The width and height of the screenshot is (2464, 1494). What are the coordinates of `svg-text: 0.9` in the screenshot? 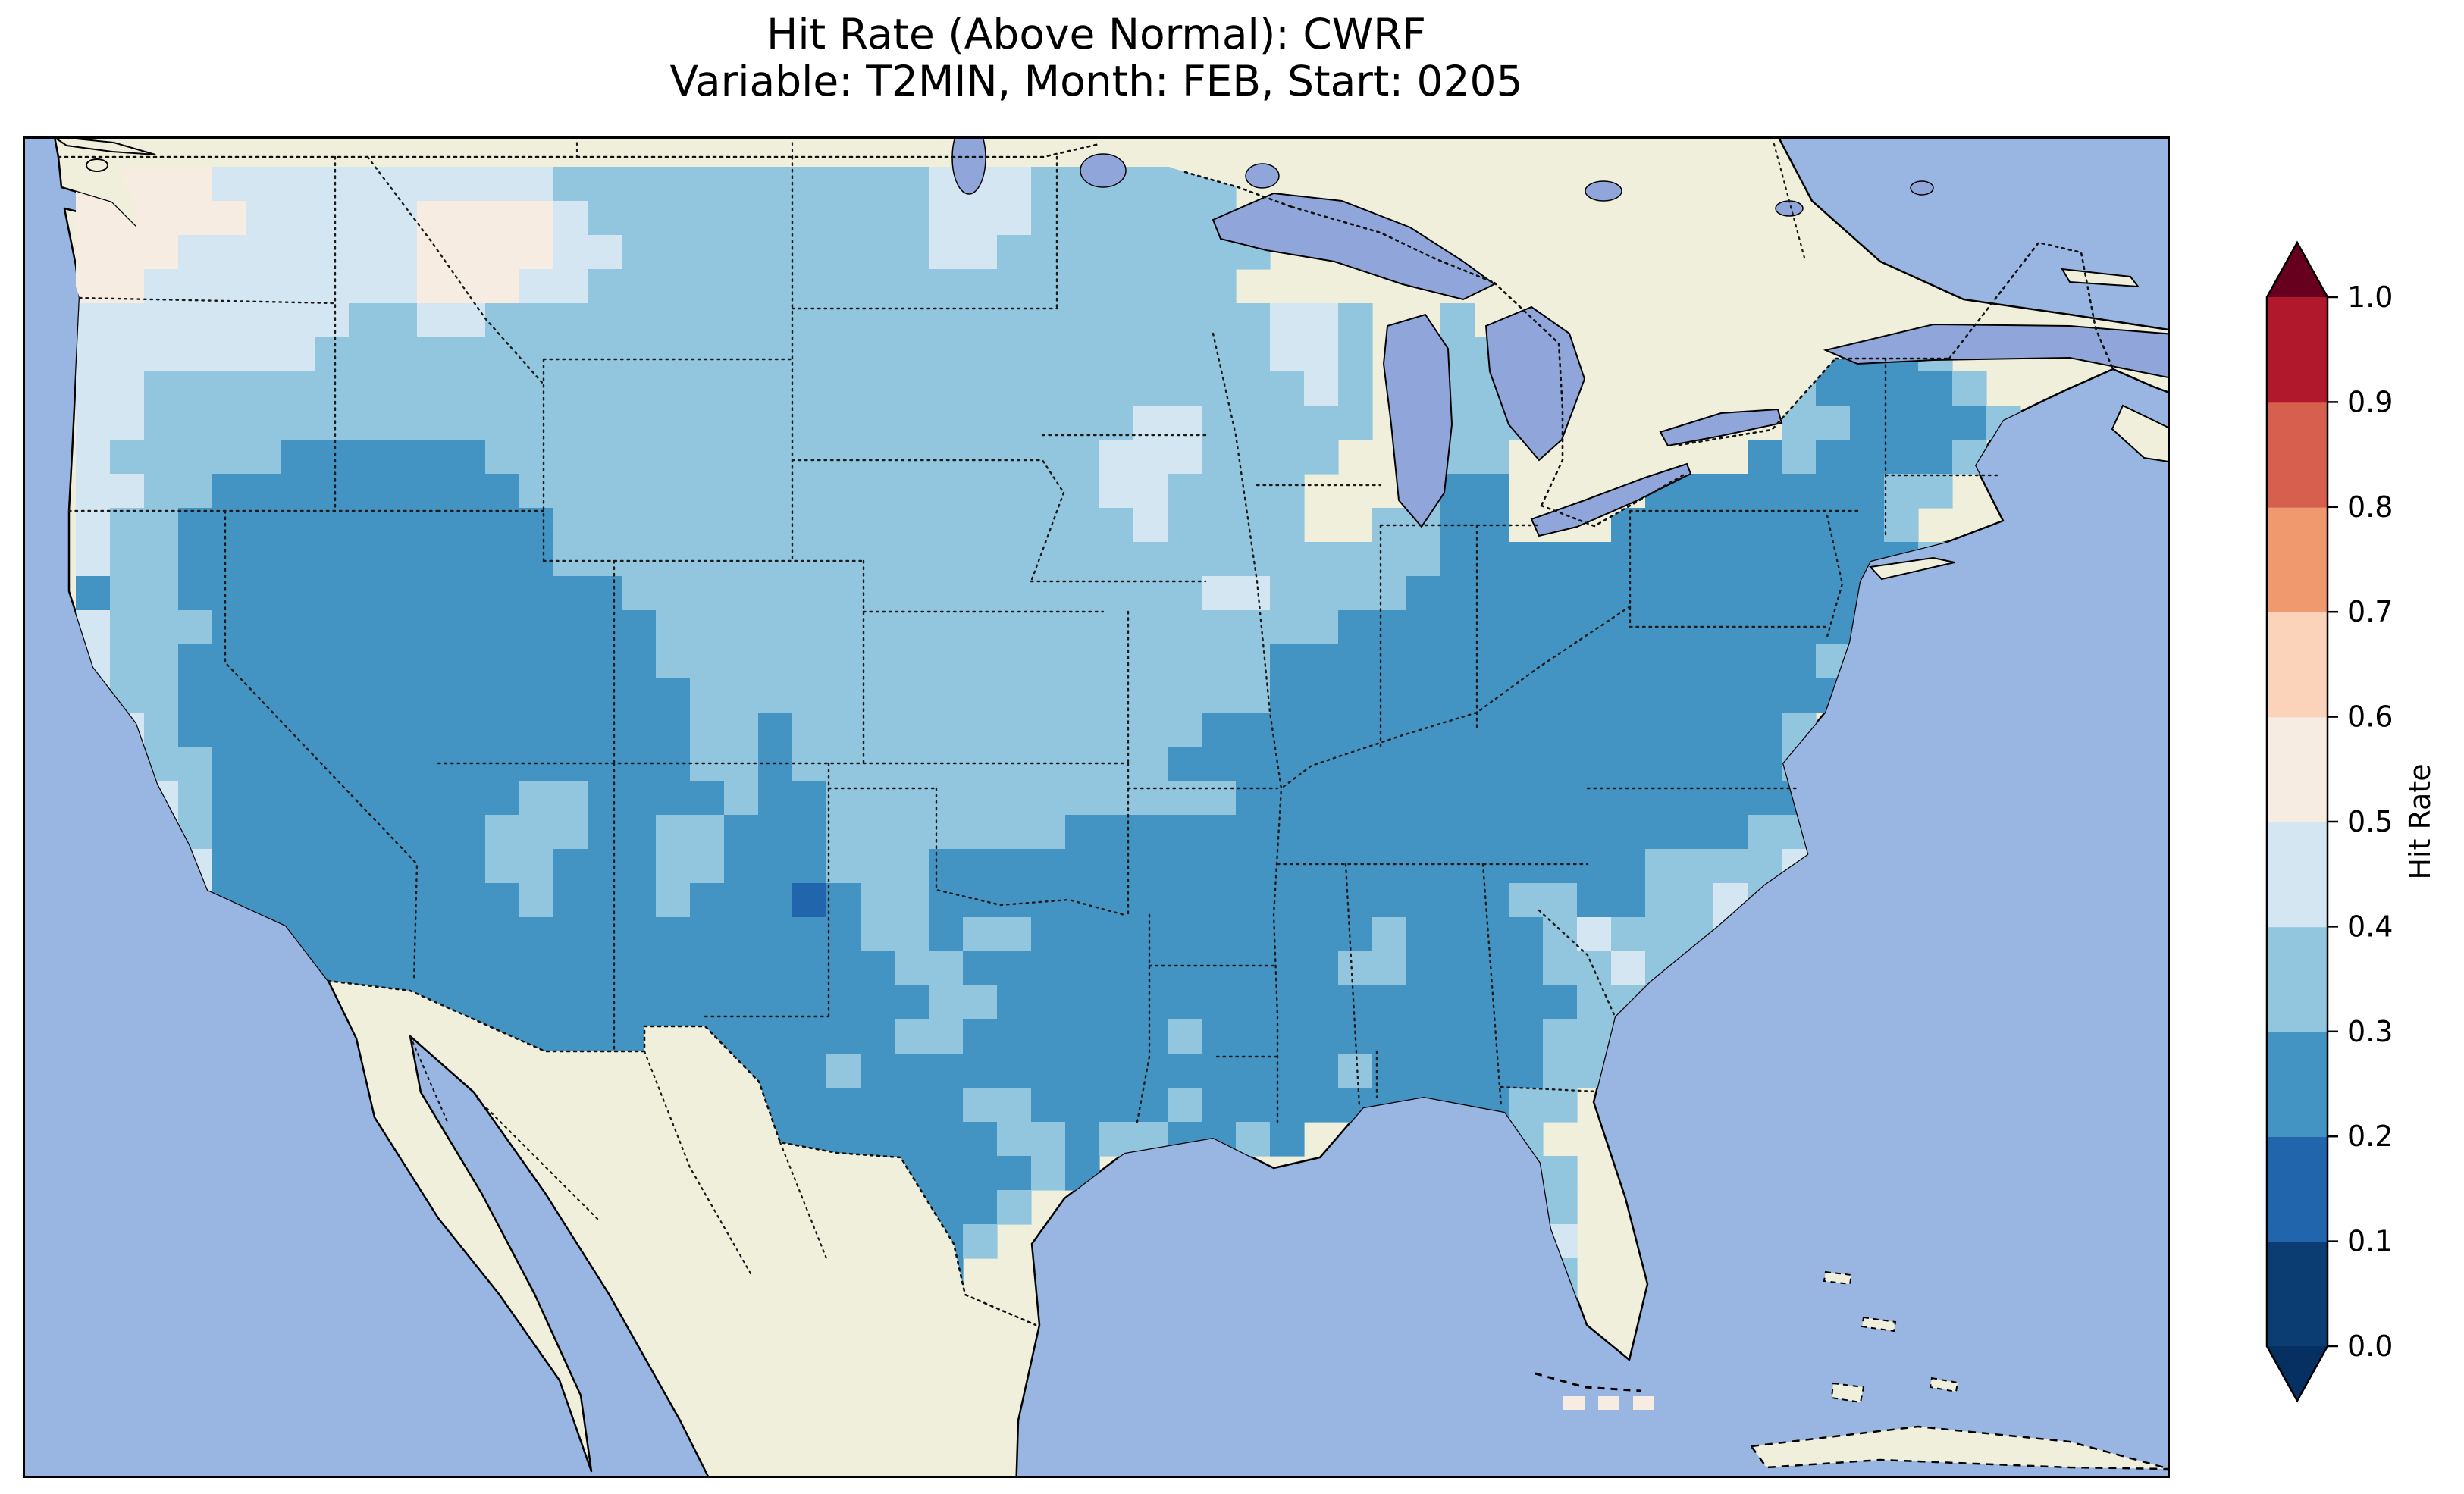 It's located at (2370, 401).